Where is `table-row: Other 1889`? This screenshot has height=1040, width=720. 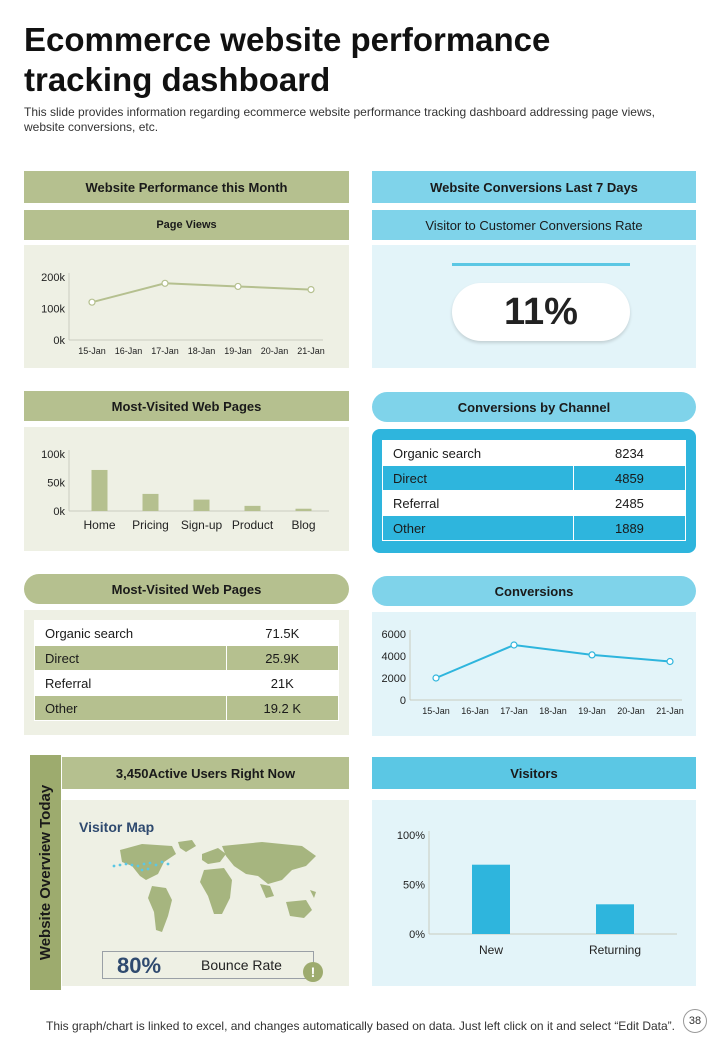 table-row: Other 1889 is located at coordinates (534, 528).